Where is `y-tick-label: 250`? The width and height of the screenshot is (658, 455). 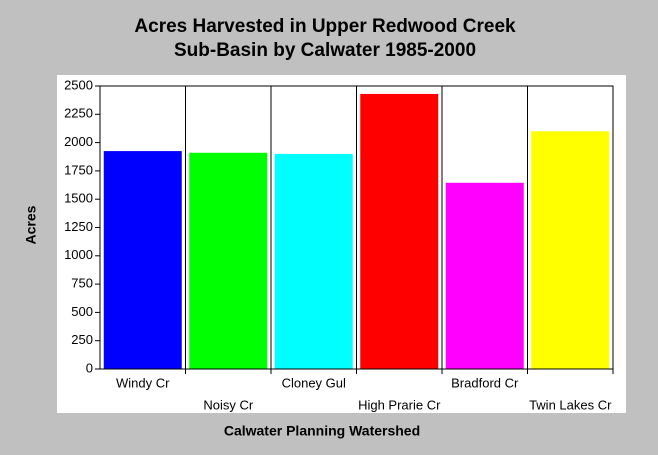
y-tick-label: 250 is located at coordinates (82, 339).